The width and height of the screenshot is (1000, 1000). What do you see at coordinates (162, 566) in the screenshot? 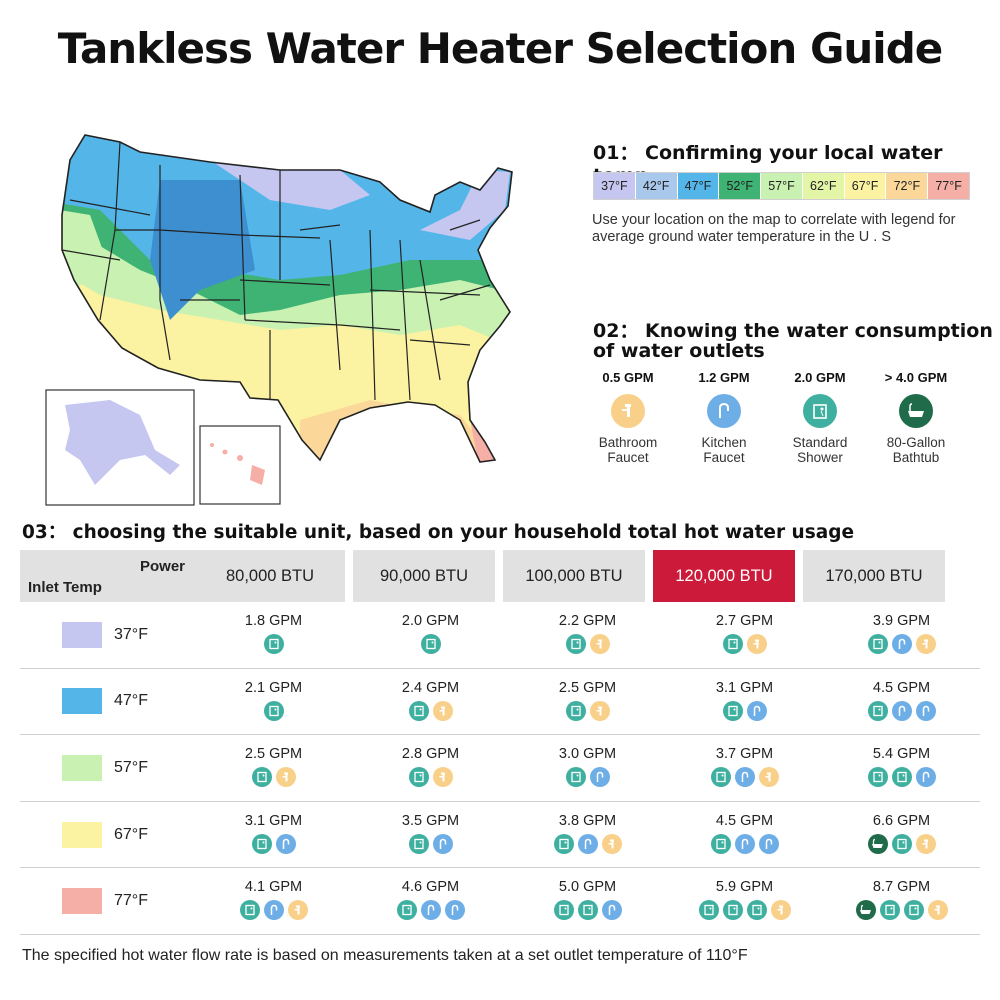
I see `power-label: Power` at bounding box center [162, 566].